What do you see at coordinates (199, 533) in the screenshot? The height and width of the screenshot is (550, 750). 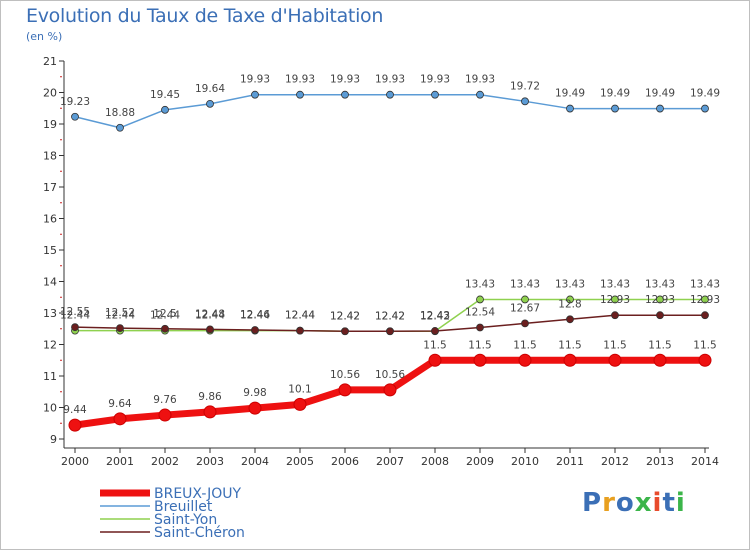 I see `legend-label: Saint-Chéron` at bounding box center [199, 533].